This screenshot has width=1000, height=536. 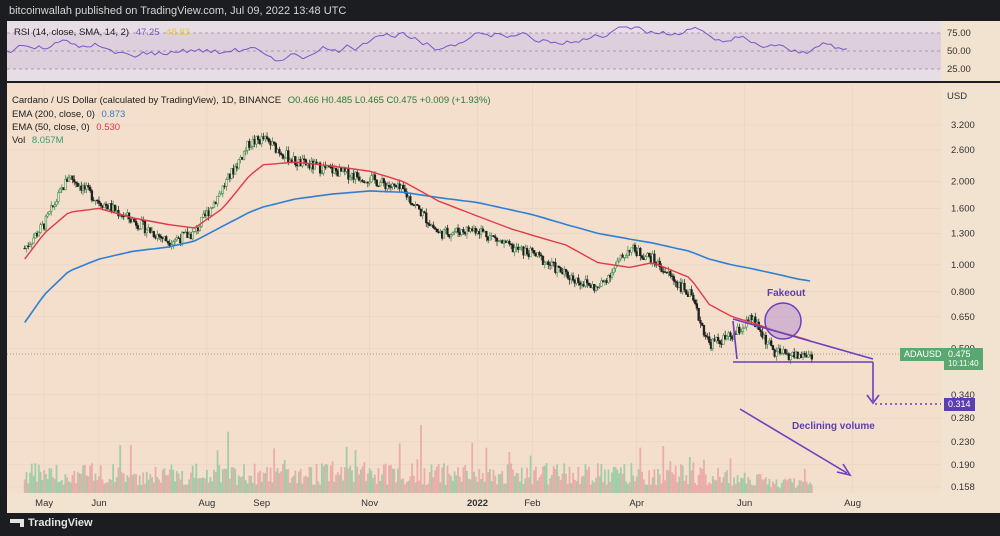 I want to click on price-badge: 0.475 10:11:40, so click(x=963, y=359).